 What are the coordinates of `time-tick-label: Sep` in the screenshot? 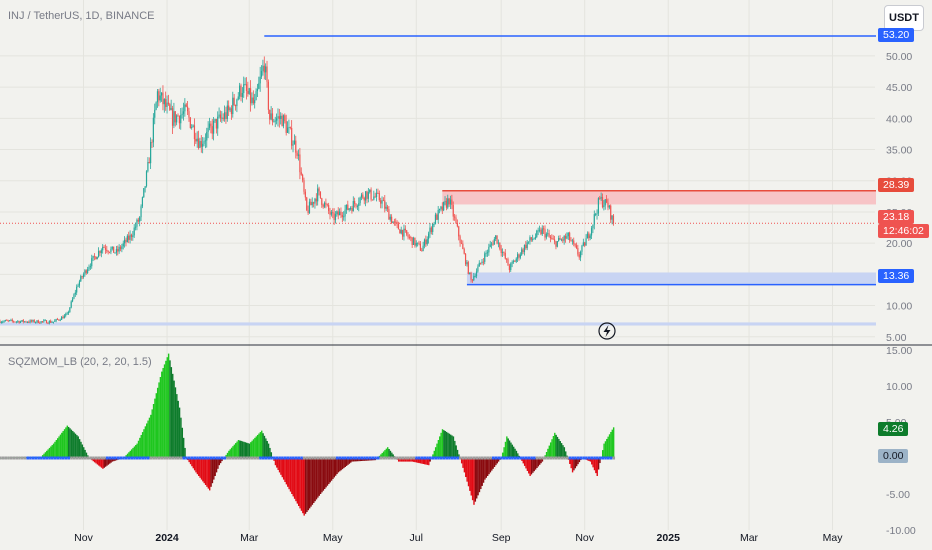 It's located at (501, 538).